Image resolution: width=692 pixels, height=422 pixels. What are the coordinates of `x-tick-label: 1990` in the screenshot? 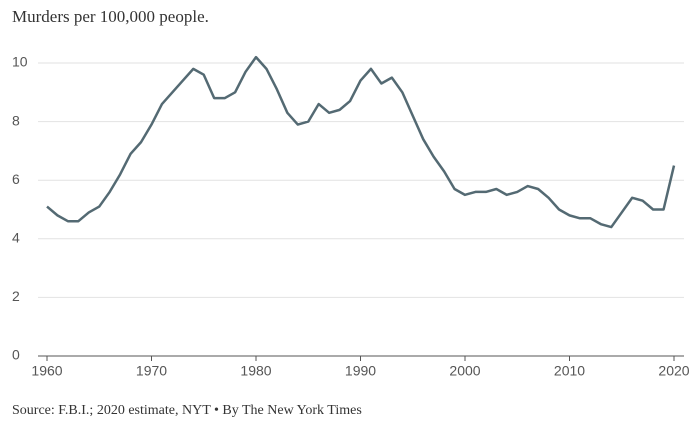 It's located at (360, 371).